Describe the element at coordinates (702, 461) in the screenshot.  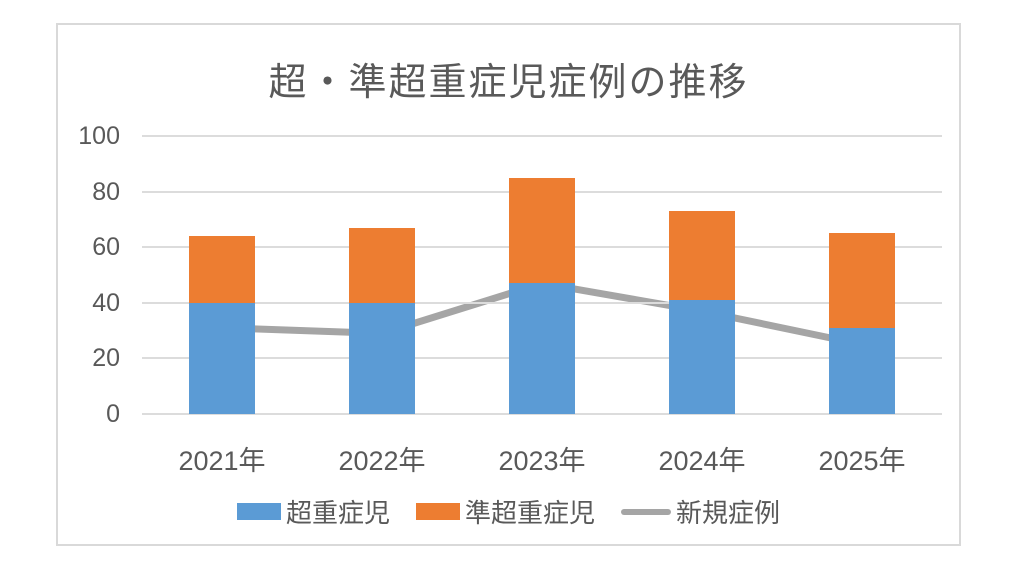
I see `x-tick-label: 2024年` at that location.